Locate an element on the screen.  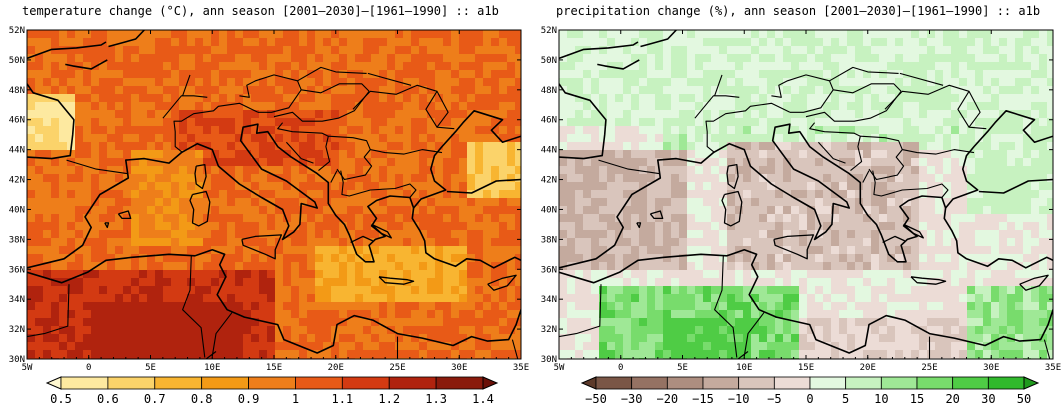
colorbar-label: 0.7 is located at coordinates (155, 399).